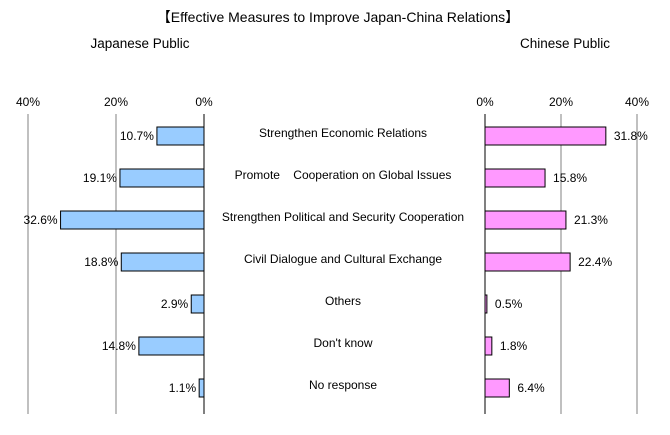 Image resolution: width=670 pixels, height=435 pixels. I want to click on japanese-public-bars, so click(132, 262).